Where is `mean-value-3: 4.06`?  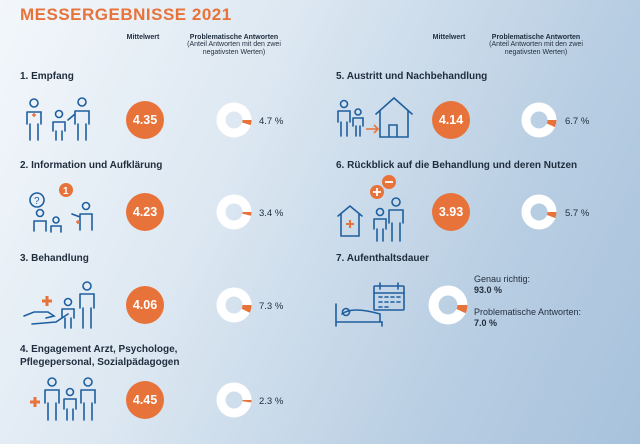 mean-value-3: 4.06 is located at coordinates (145, 305).